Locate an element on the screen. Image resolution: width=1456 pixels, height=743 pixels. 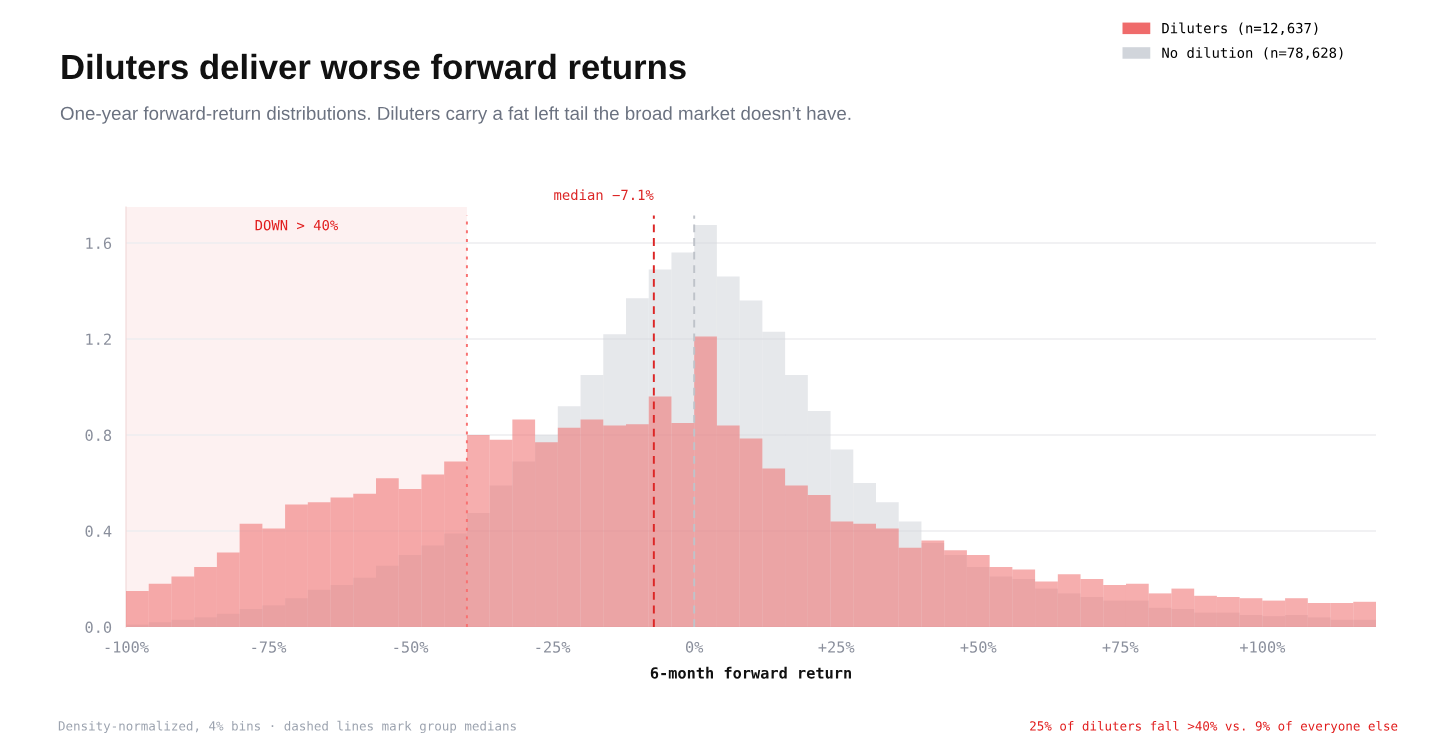
x-tick-label: 0% is located at coordinates (694, 647).